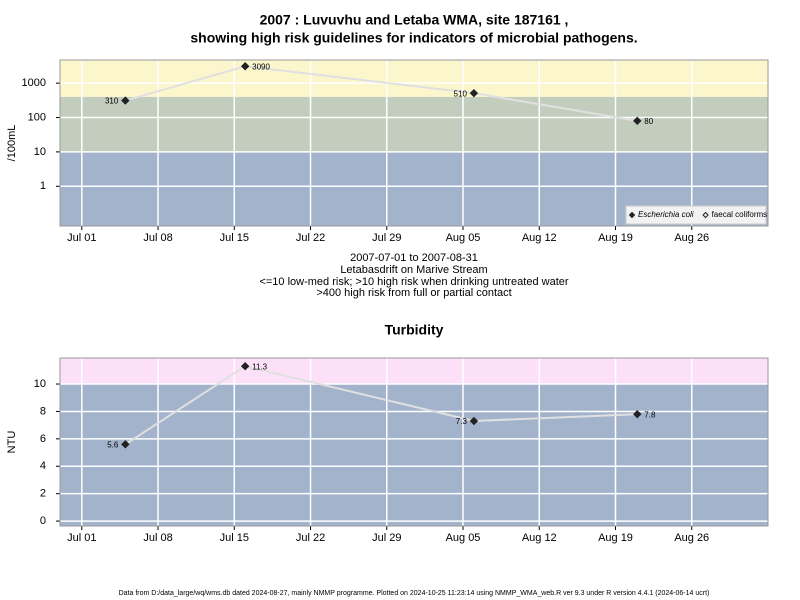 Image resolution: width=800 pixels, height=600 pixels. Describe the element at coordinates (43, 494) in the screenshot. I see `y-tick-label: 2` at that location.